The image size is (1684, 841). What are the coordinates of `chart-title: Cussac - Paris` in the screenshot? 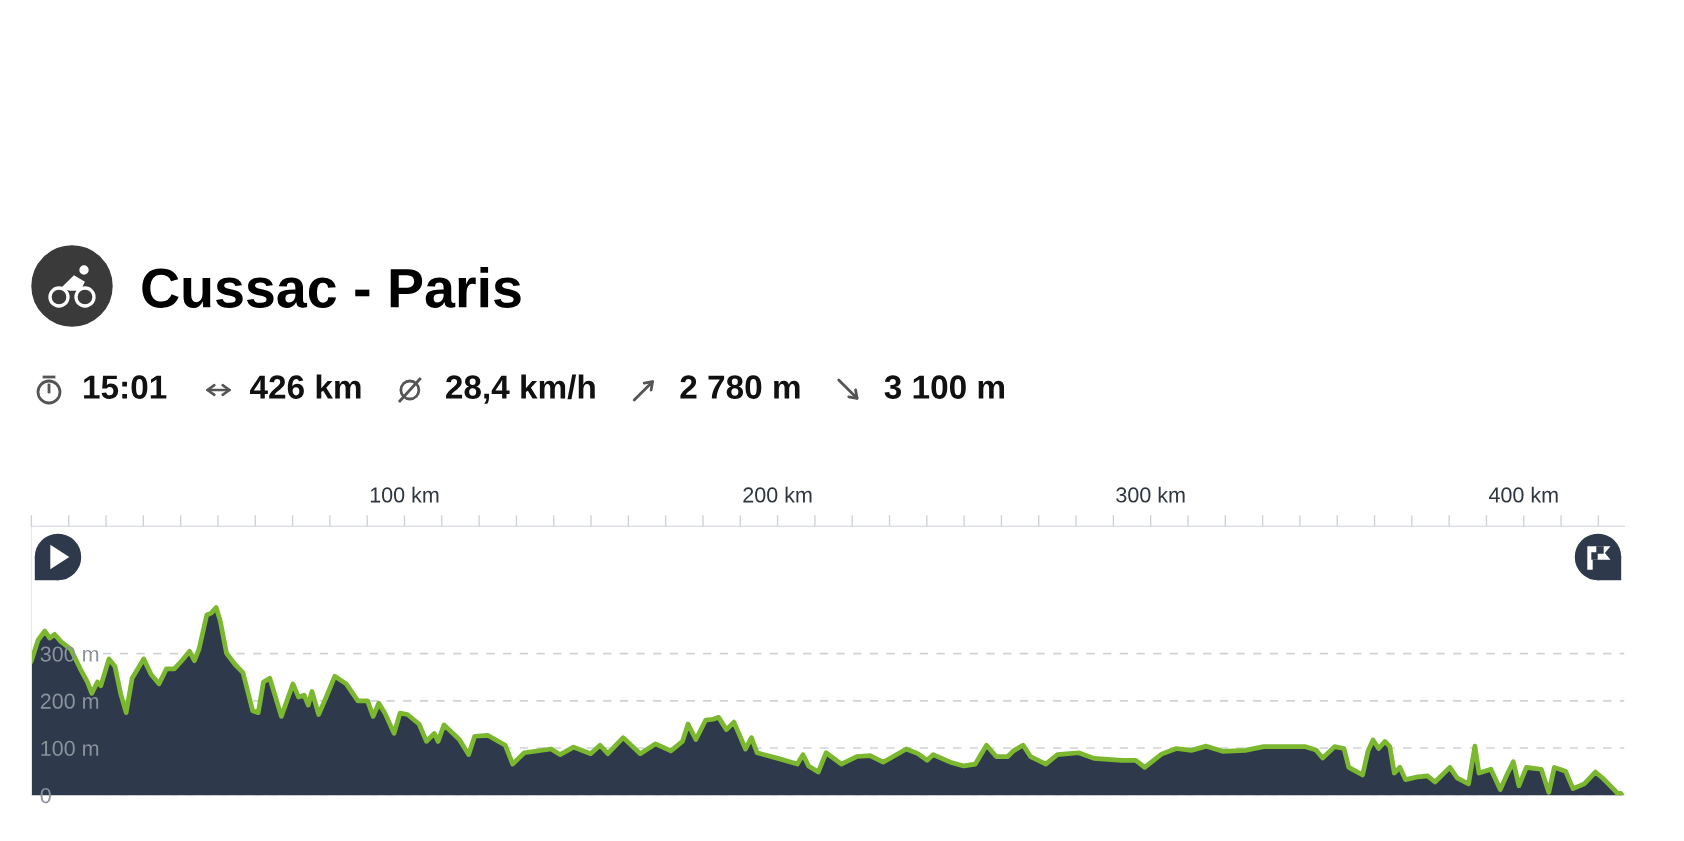 It's located at (331, 287).